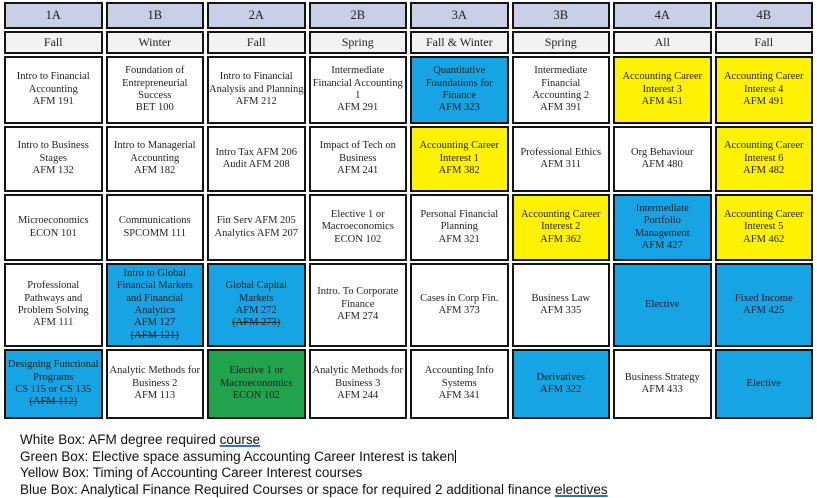  What do you see at coordinates (155, 311) in the screenshot?
I see `course-line: Analytics` at bounding box center [155, 311].